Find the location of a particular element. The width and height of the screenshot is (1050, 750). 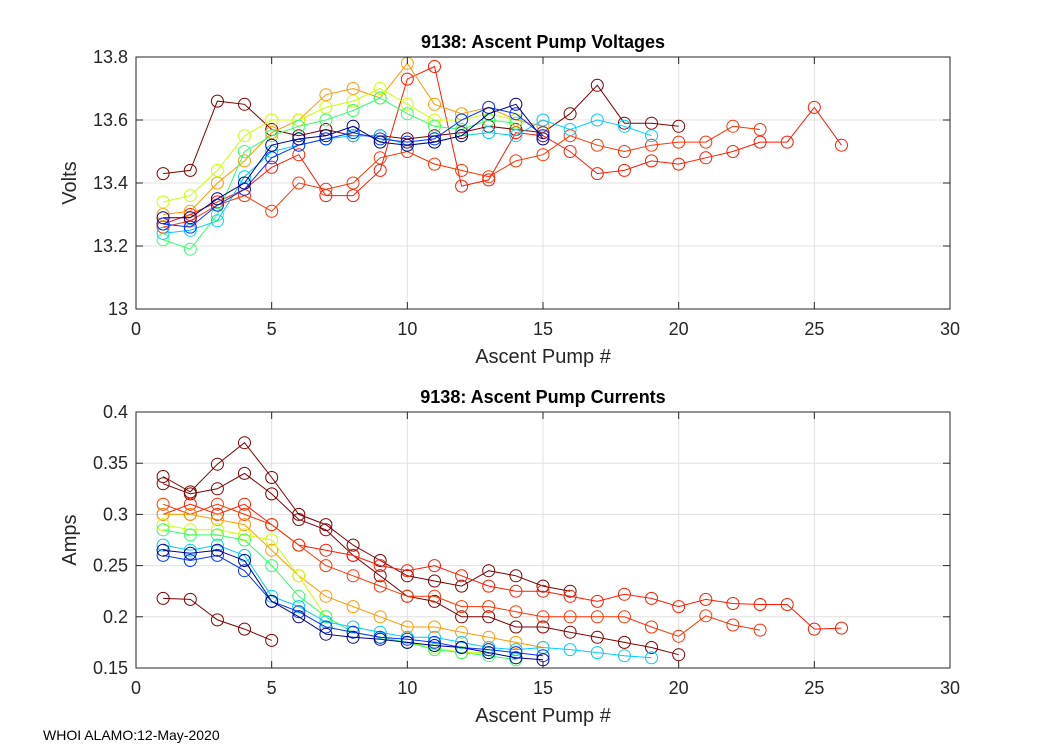

y-tick-label: 0.4 is located at coordinates (115, 412).